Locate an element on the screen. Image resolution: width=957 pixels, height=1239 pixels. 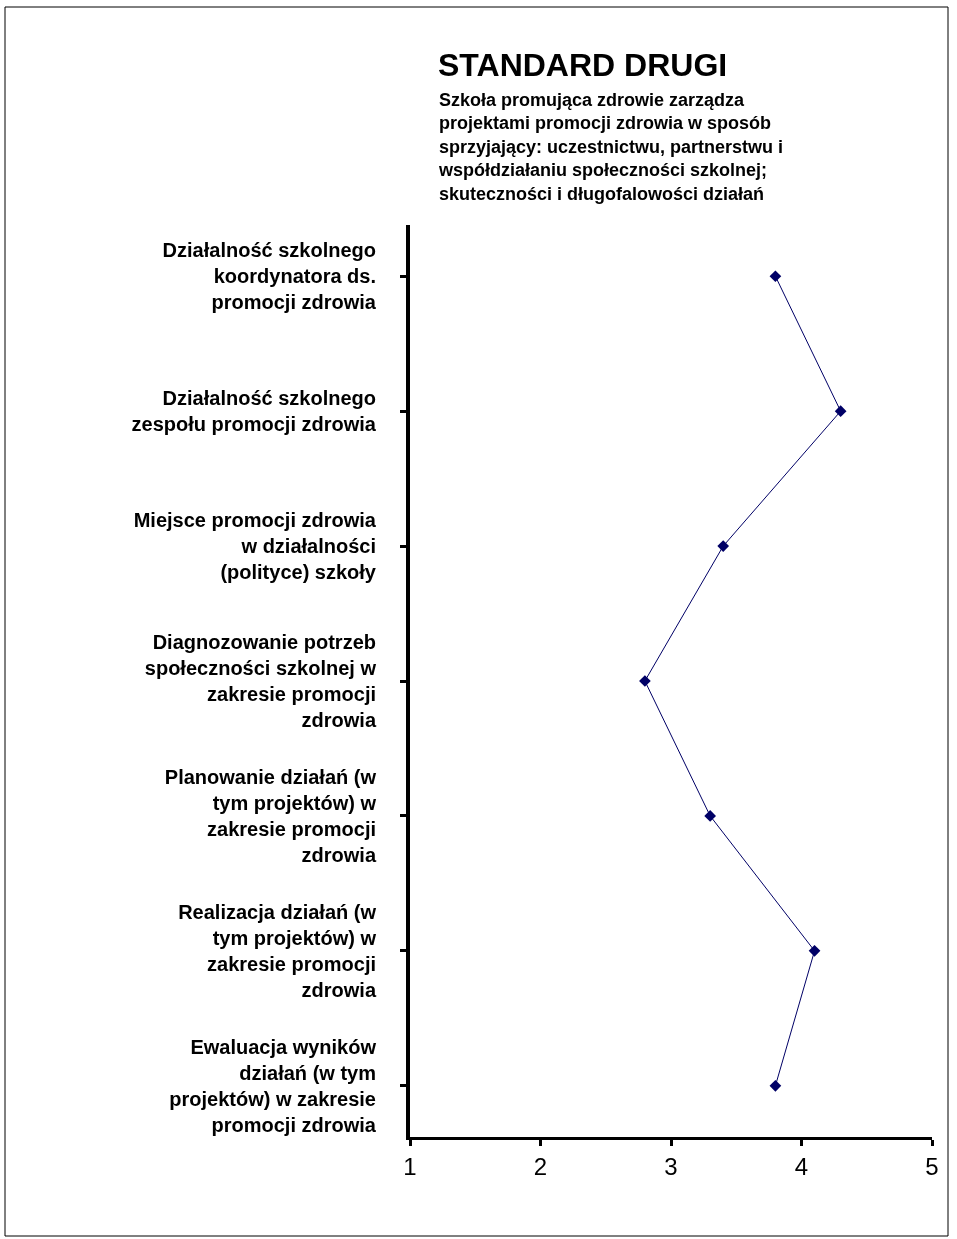
y-tick-label: Ewaluacja wyników działań (w tym projektów) w zakresie promocji zdrowia is located at coordinates (273, 1085).